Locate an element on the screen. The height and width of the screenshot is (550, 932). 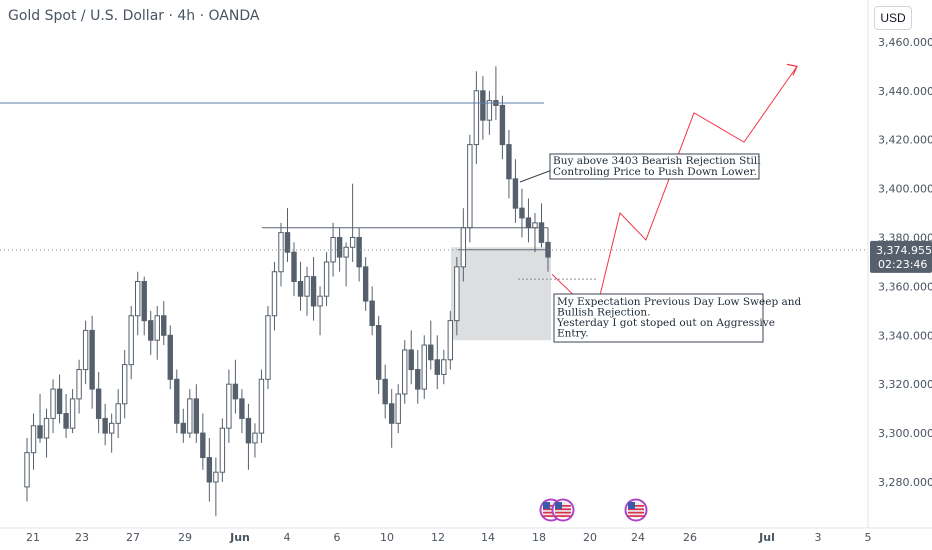
bar-countdown-label: 02:23:46 is located at coordinates (902, 264).